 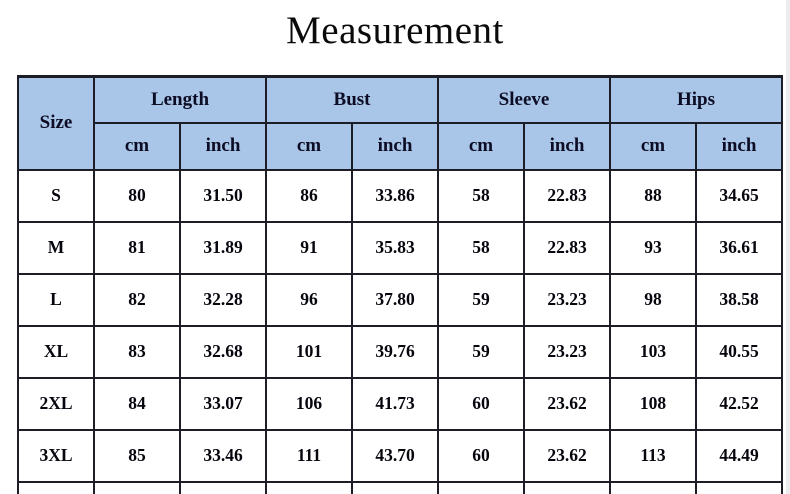 What do you see at coordinates (653, 247) in the screenshot?
I see `cell-hips-cm: 93` at bounding box center [653, 247].